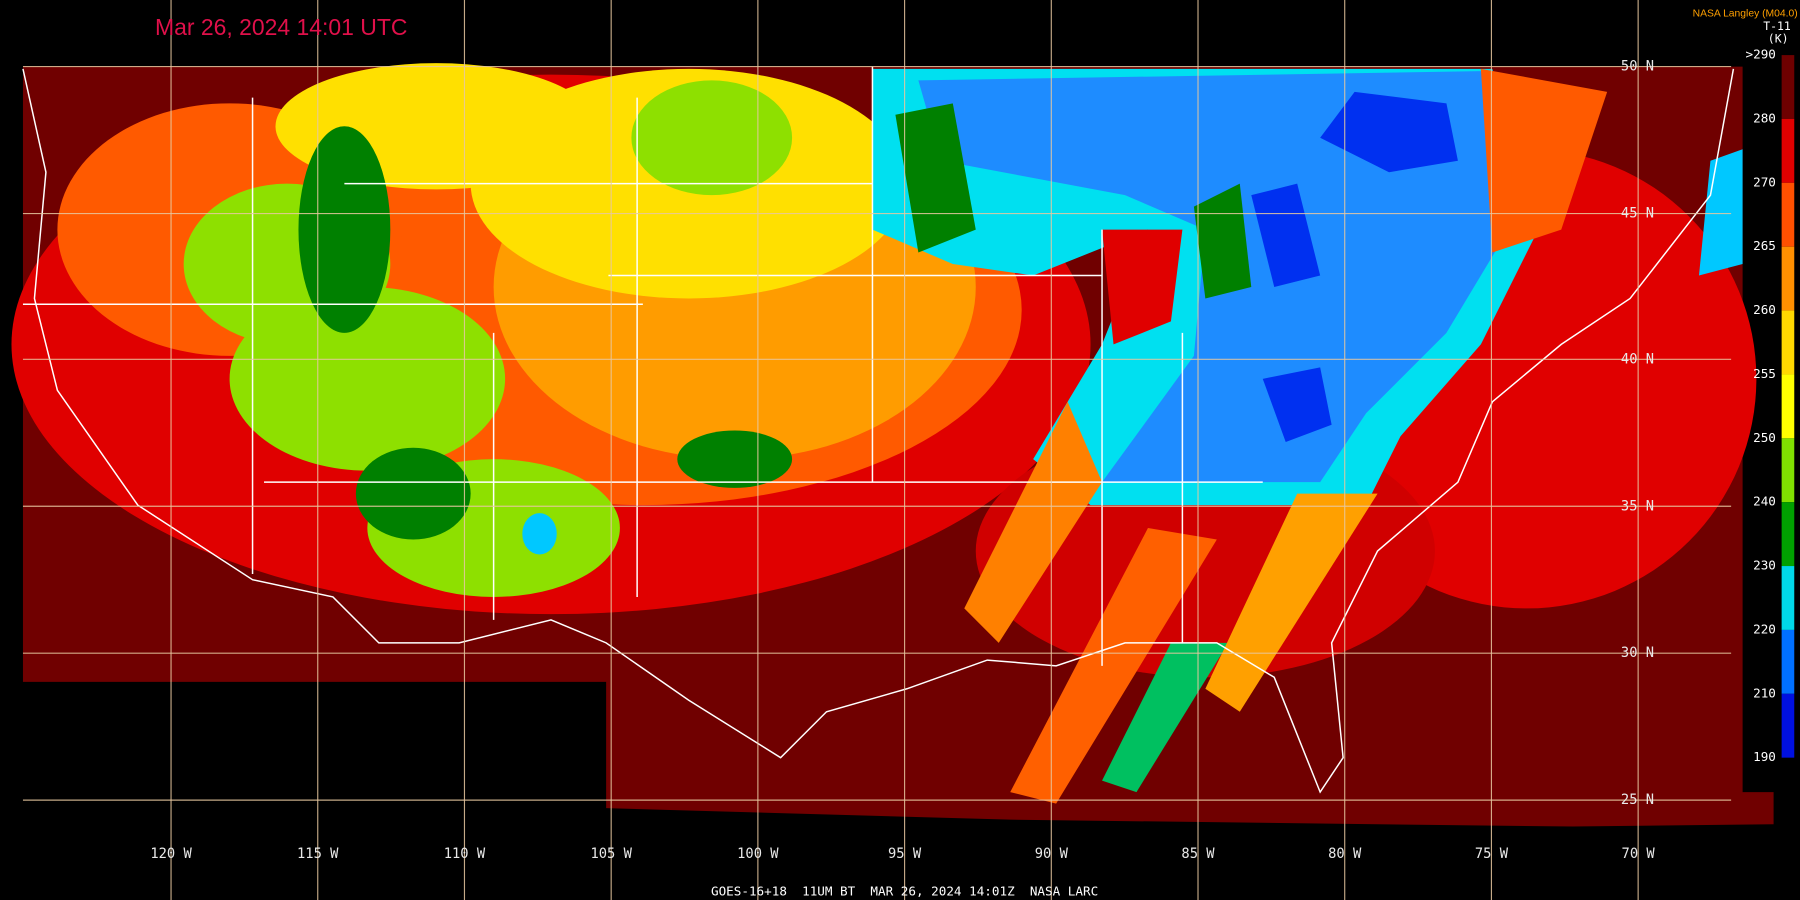  Describe the element at coordinates (1764, 692) in the screenshot. I see `colorbar-label: 210` at that location.